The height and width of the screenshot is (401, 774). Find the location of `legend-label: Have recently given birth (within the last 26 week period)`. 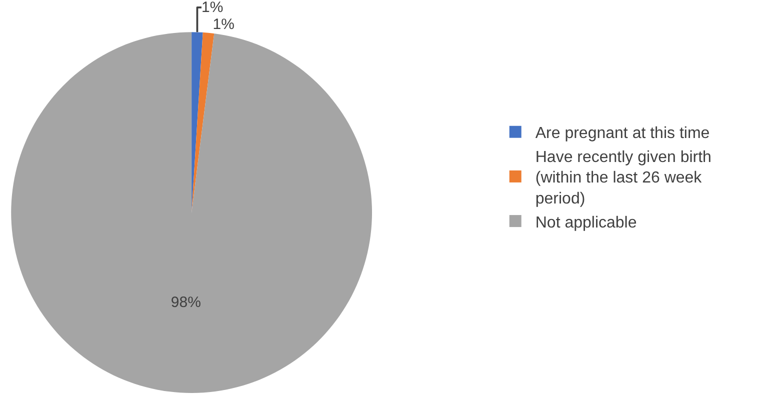

legend-label: Have recently given birth (within the last 26 week period) is located at coordinates (623, 178).